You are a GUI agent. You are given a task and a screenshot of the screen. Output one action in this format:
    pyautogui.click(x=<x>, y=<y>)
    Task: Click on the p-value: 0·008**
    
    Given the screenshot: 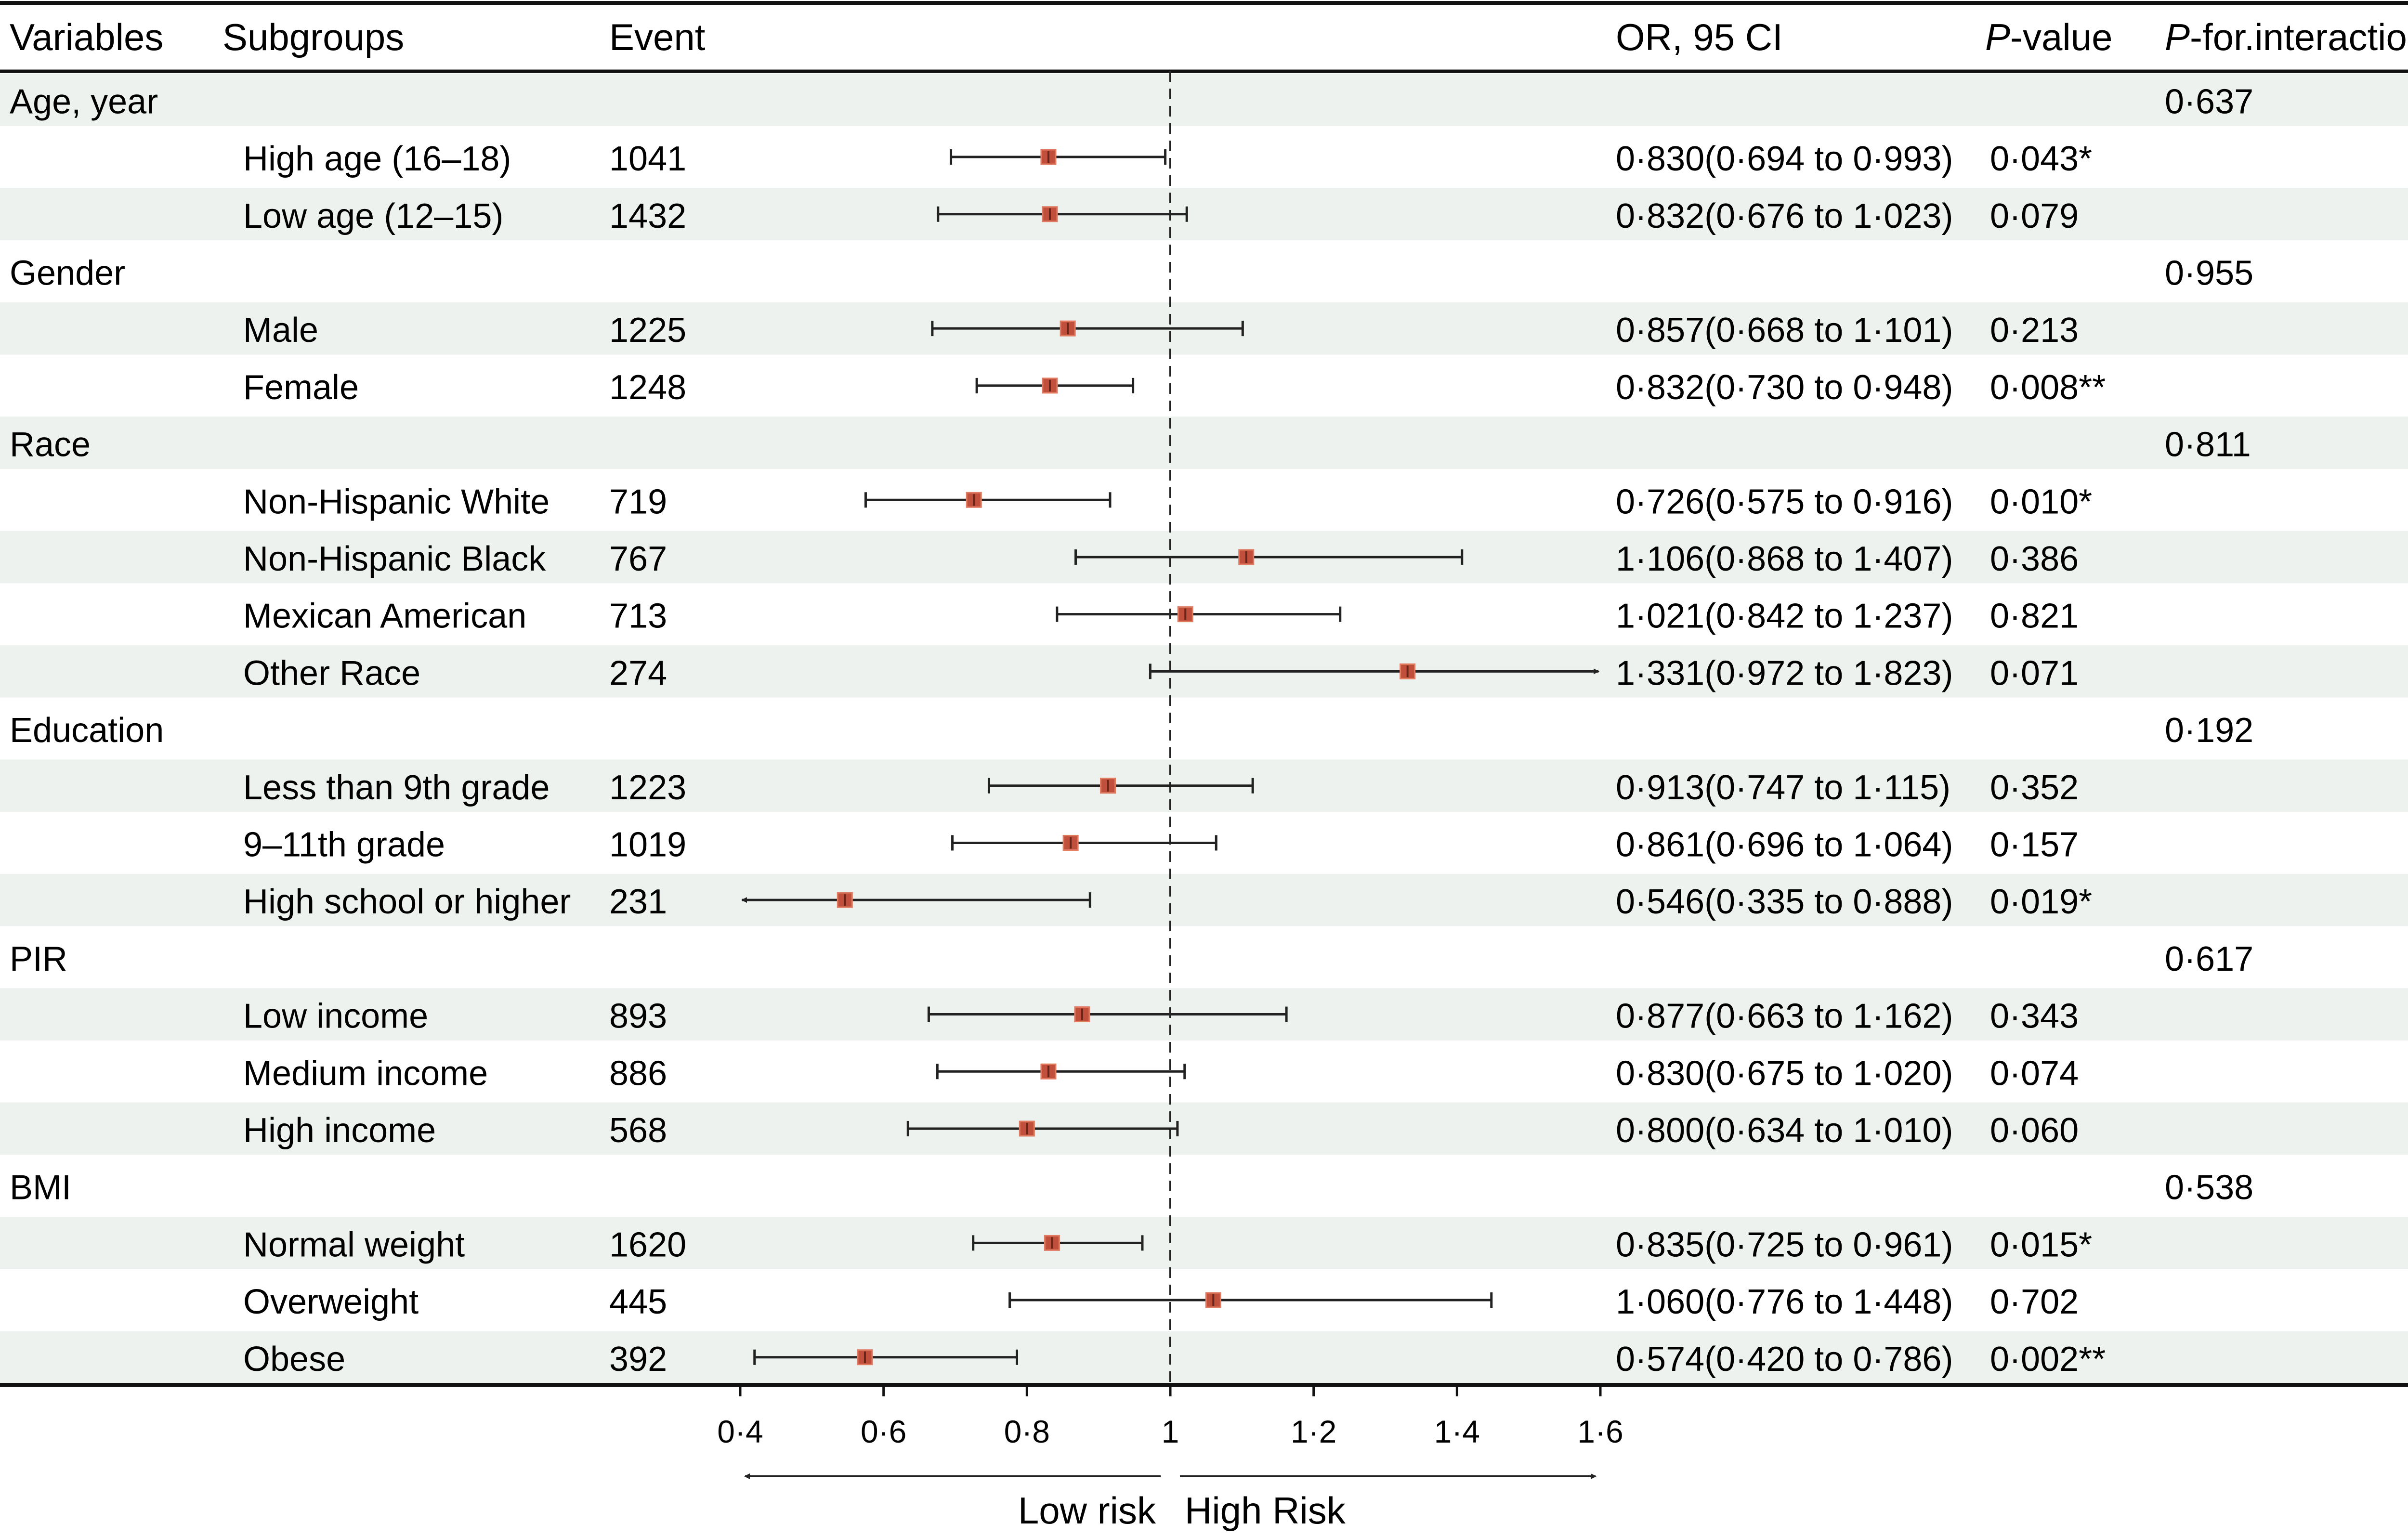 What is the action you would take?
    pyautogui.click(x=2048, y=387)
    